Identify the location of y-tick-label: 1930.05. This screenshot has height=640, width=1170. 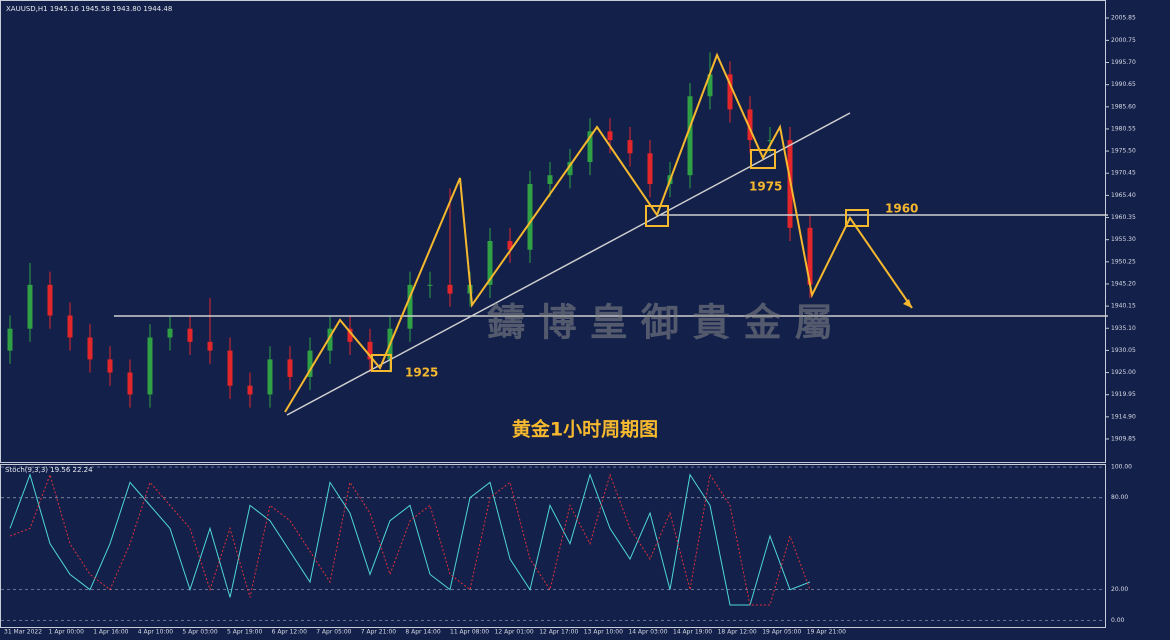
(1123, 350).